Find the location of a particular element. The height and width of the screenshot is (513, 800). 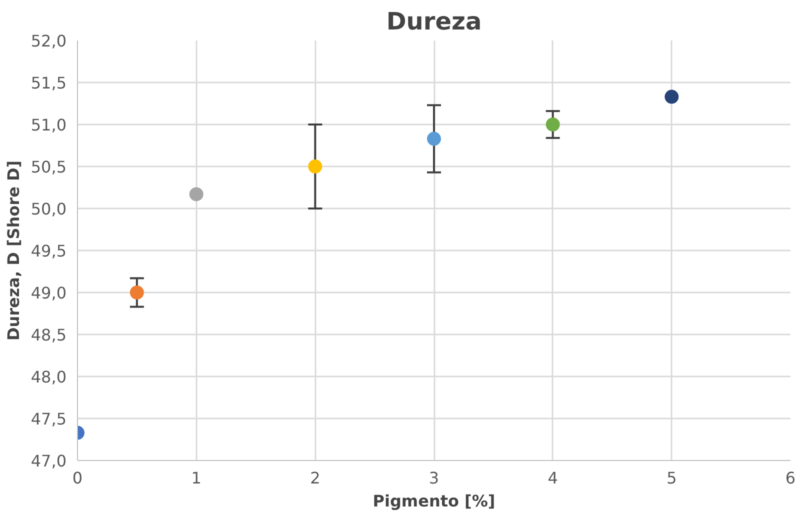

chart-title: Dureza is located at coordinates (434, 22).